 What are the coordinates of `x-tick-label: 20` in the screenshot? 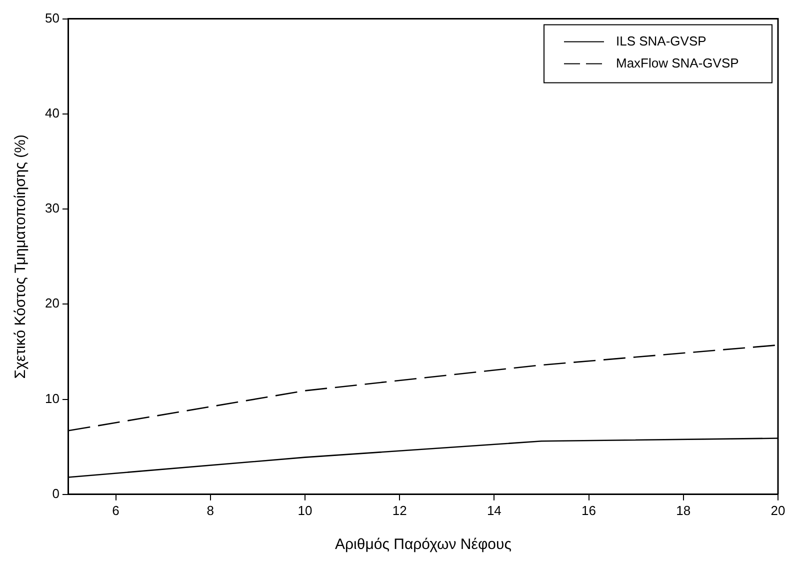 It's located at (778, 510).